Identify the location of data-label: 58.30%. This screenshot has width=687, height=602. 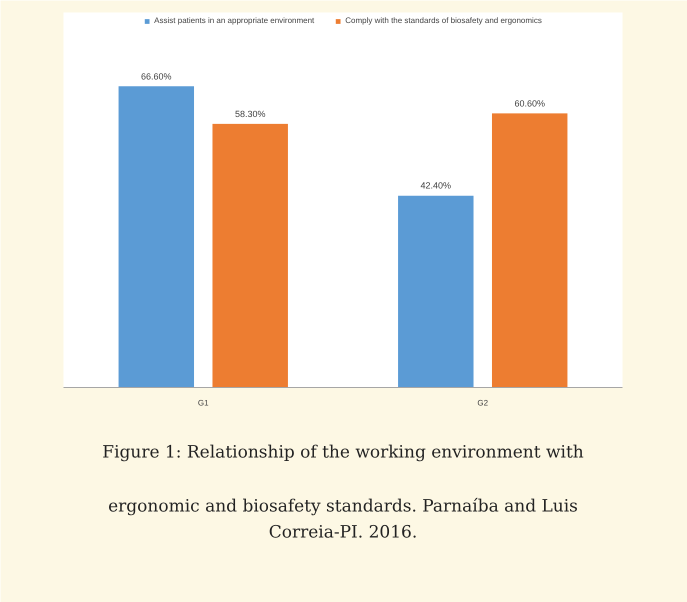
(250, 113).